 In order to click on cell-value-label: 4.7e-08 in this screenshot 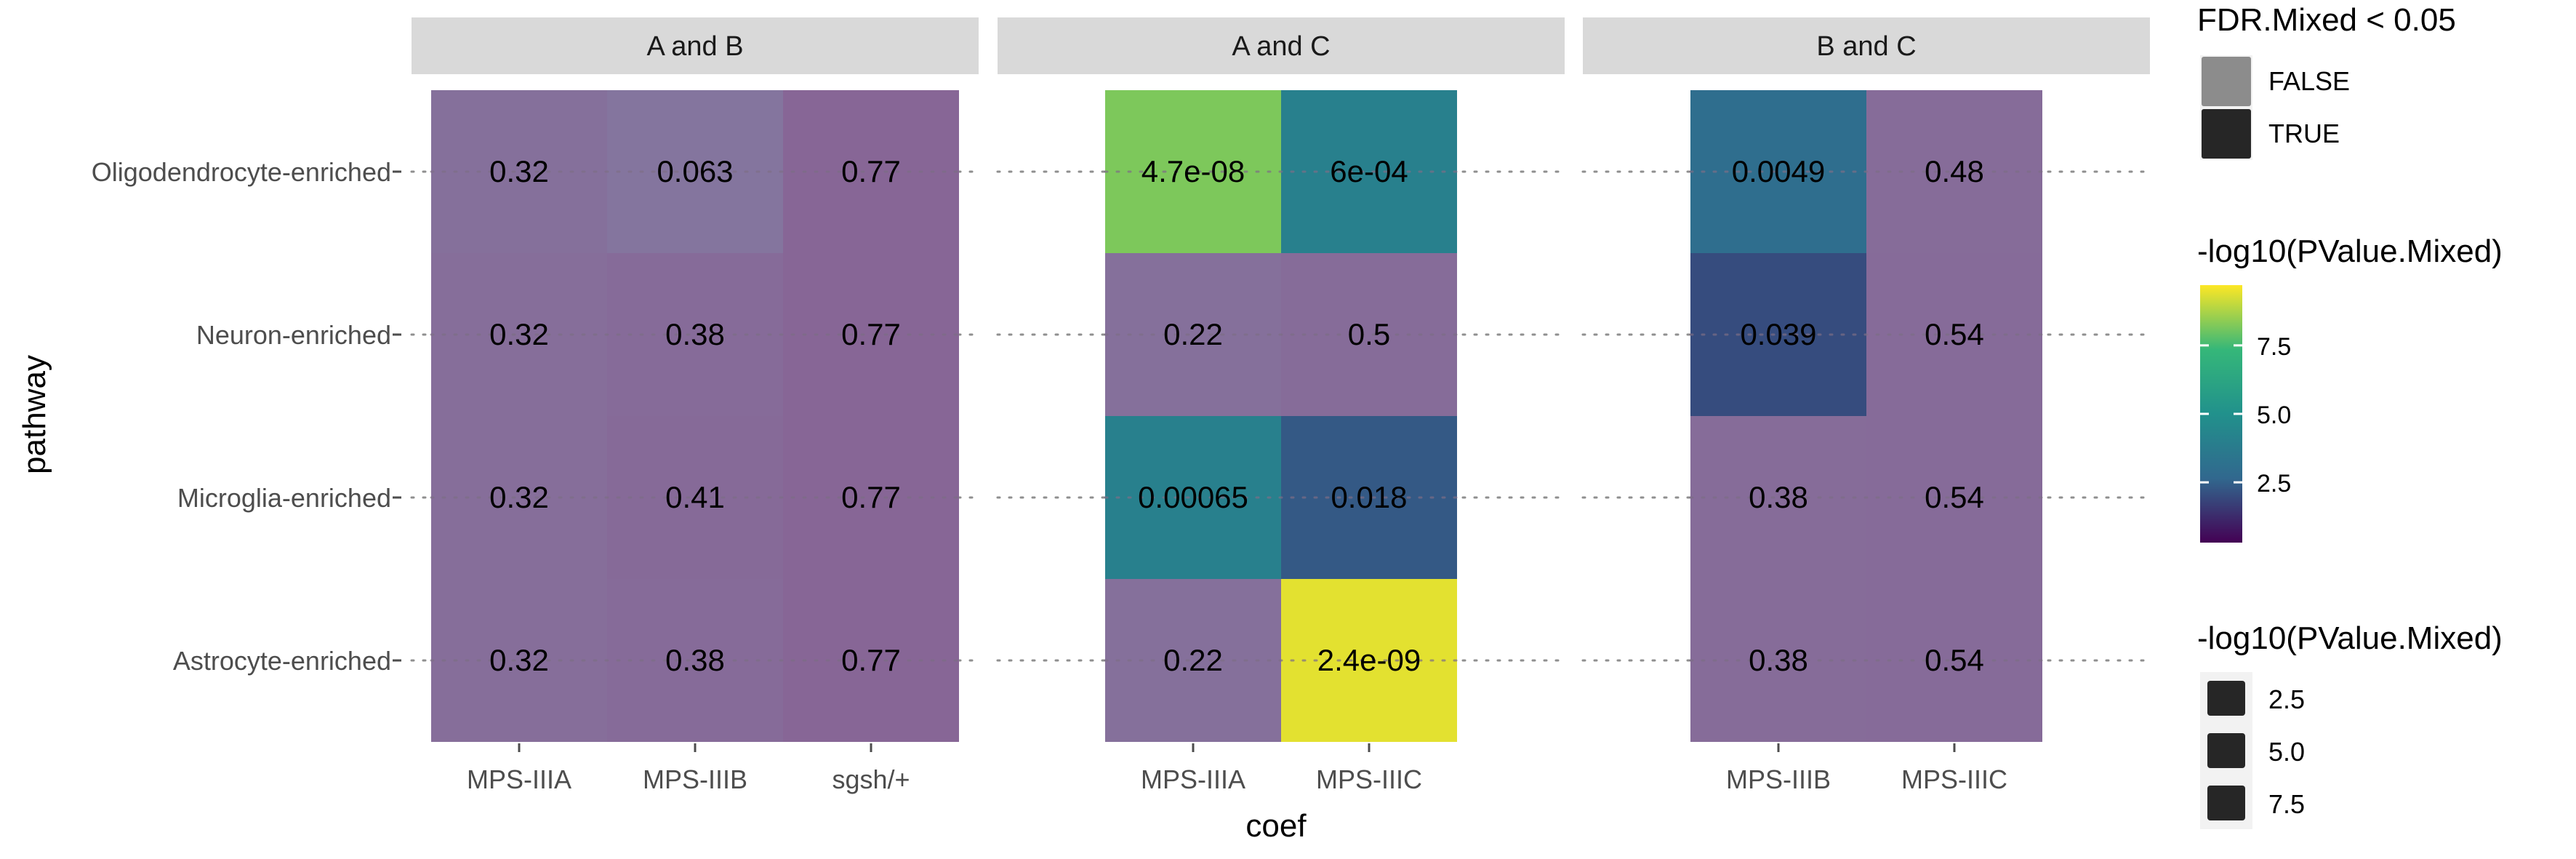, I will do `click(1193, 171)`.